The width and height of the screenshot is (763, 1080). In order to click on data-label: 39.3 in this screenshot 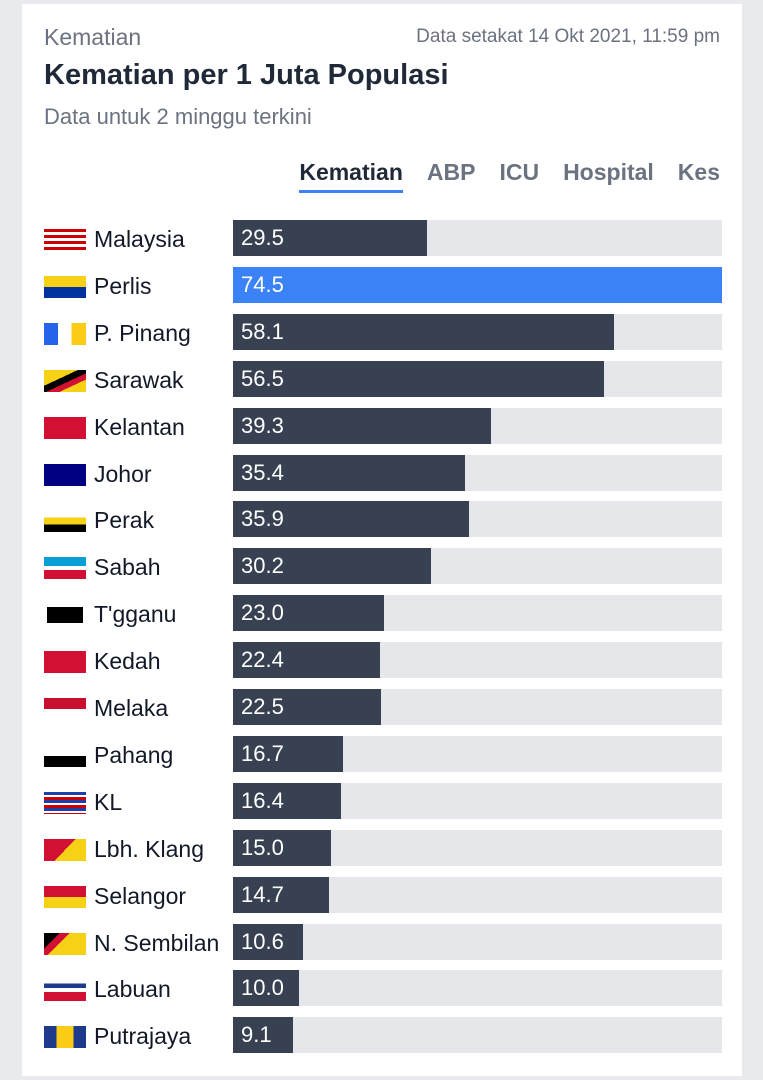, I will do `click(262, 425)`.